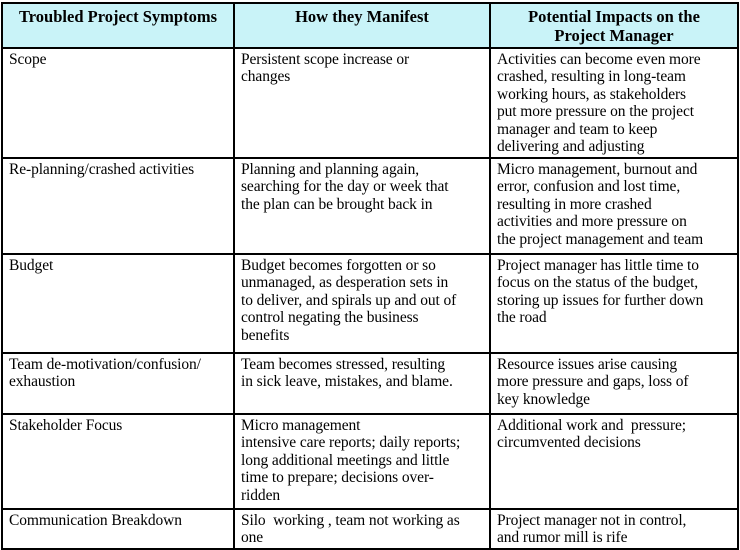  What do you see at coordinates (118, 103) in the screenshot?
I see `symptom-cell: Scope` at bounding box center [118, 103].